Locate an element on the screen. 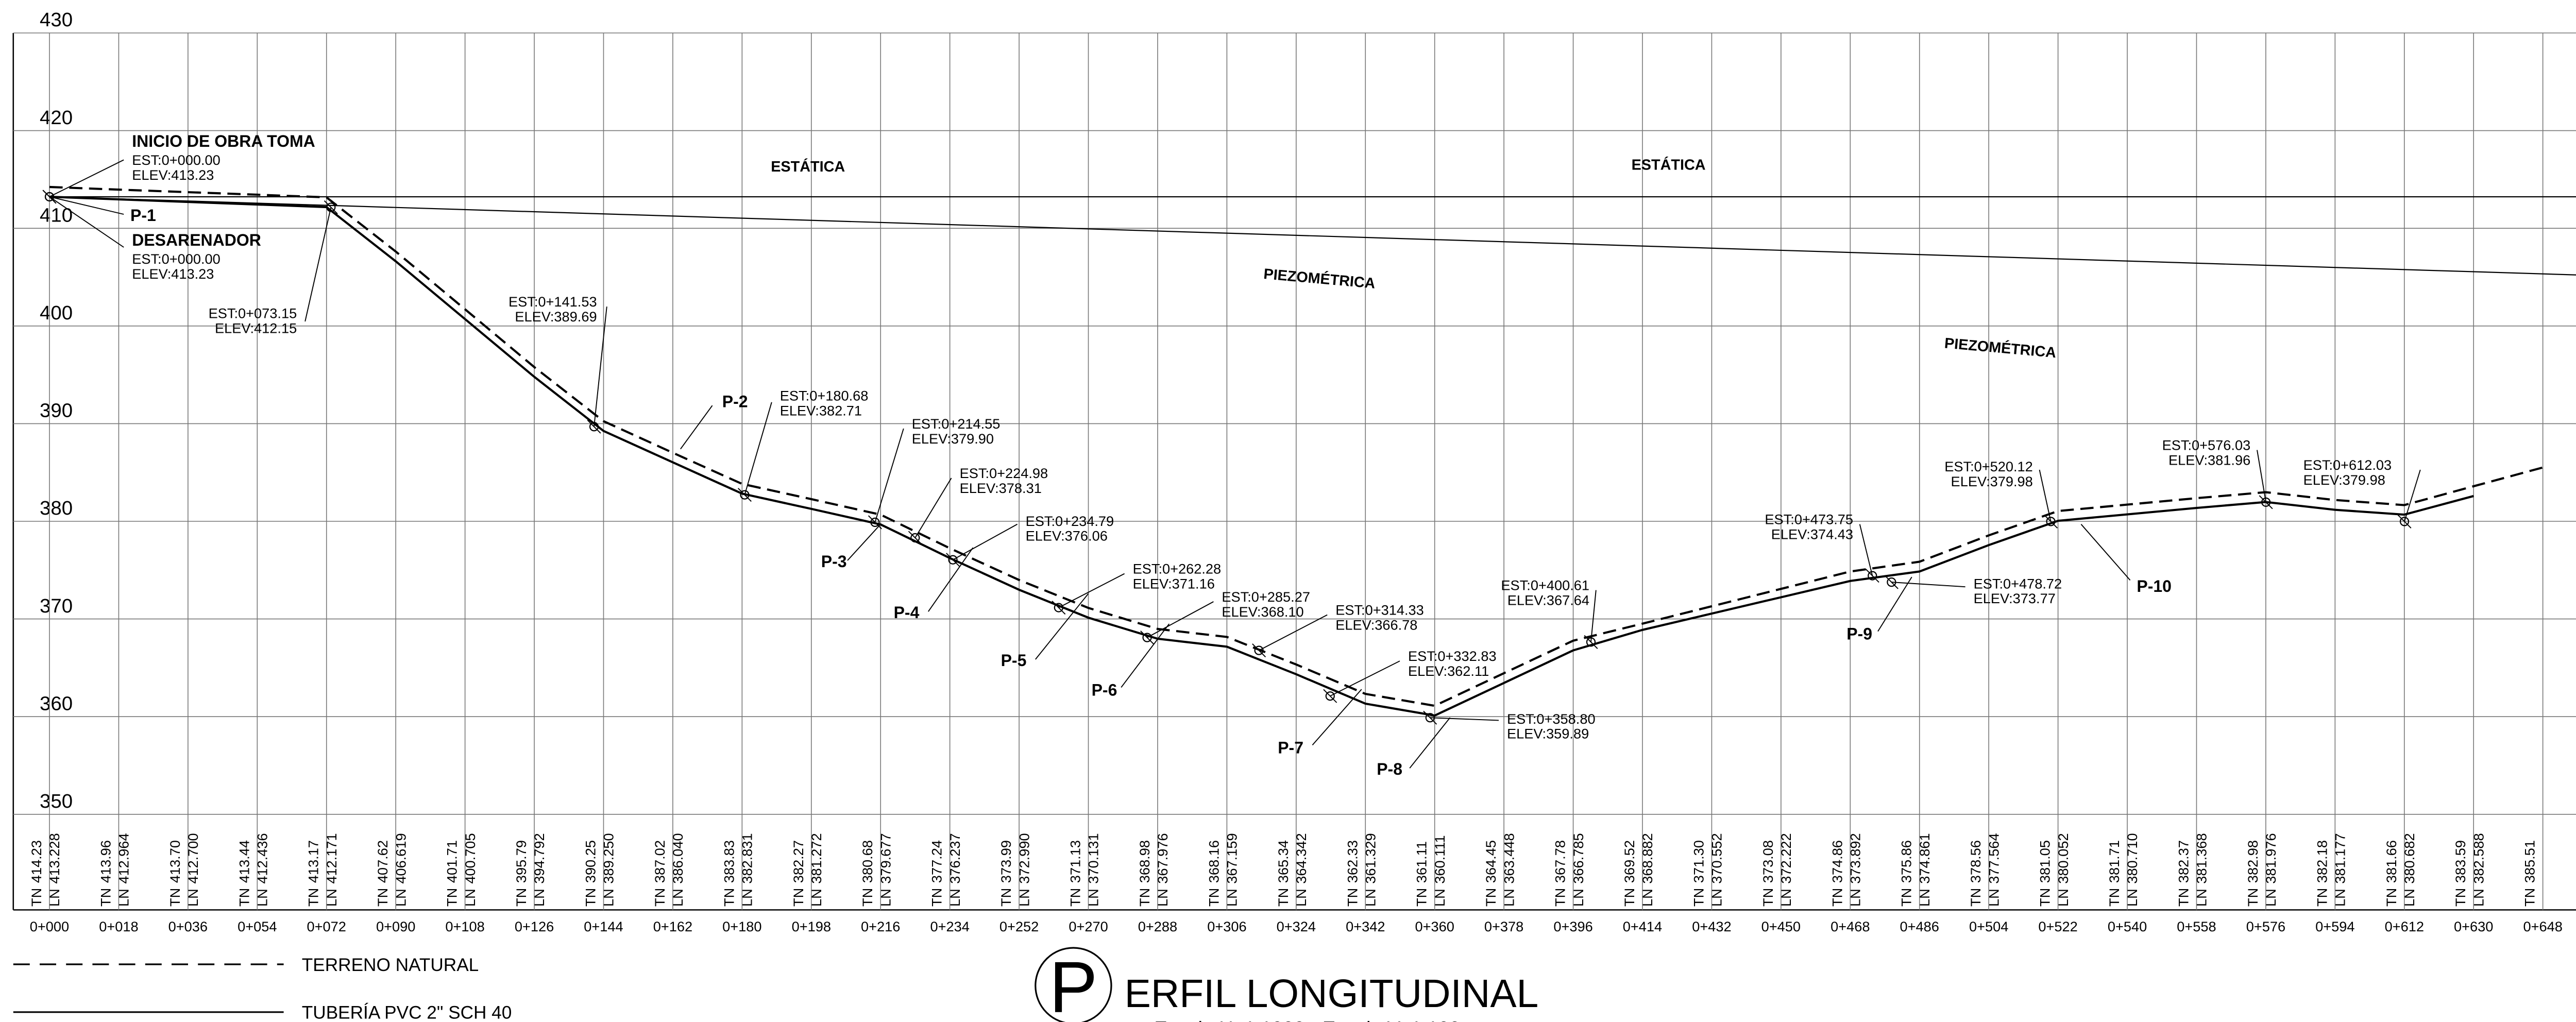  y-tick-label: 370 is located at coordinates (56, 606).